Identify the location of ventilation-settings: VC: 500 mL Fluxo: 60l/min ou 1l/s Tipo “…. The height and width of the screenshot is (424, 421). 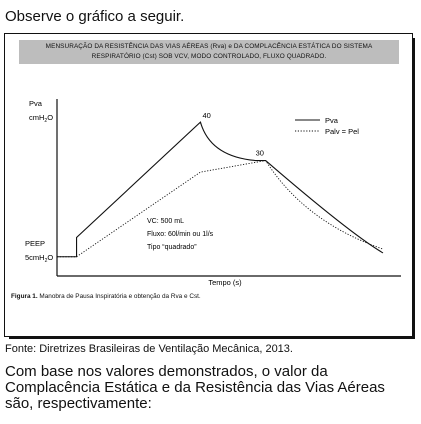
(180, 234).